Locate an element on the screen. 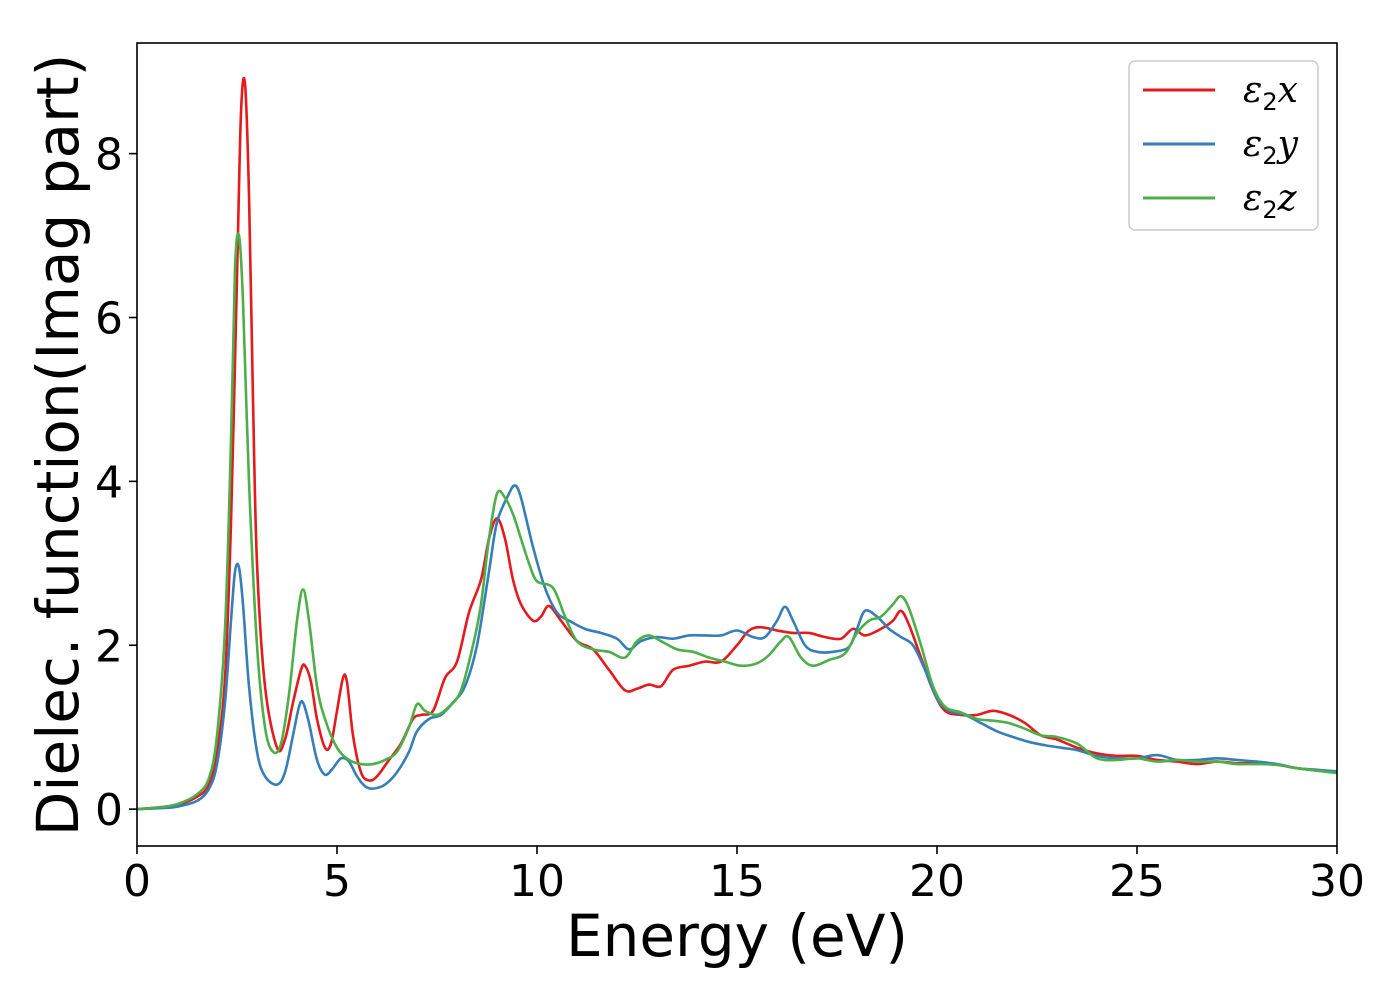 The image size is (1400, 1000). y-tick-label: 2 is located at coordinates (109, 646).